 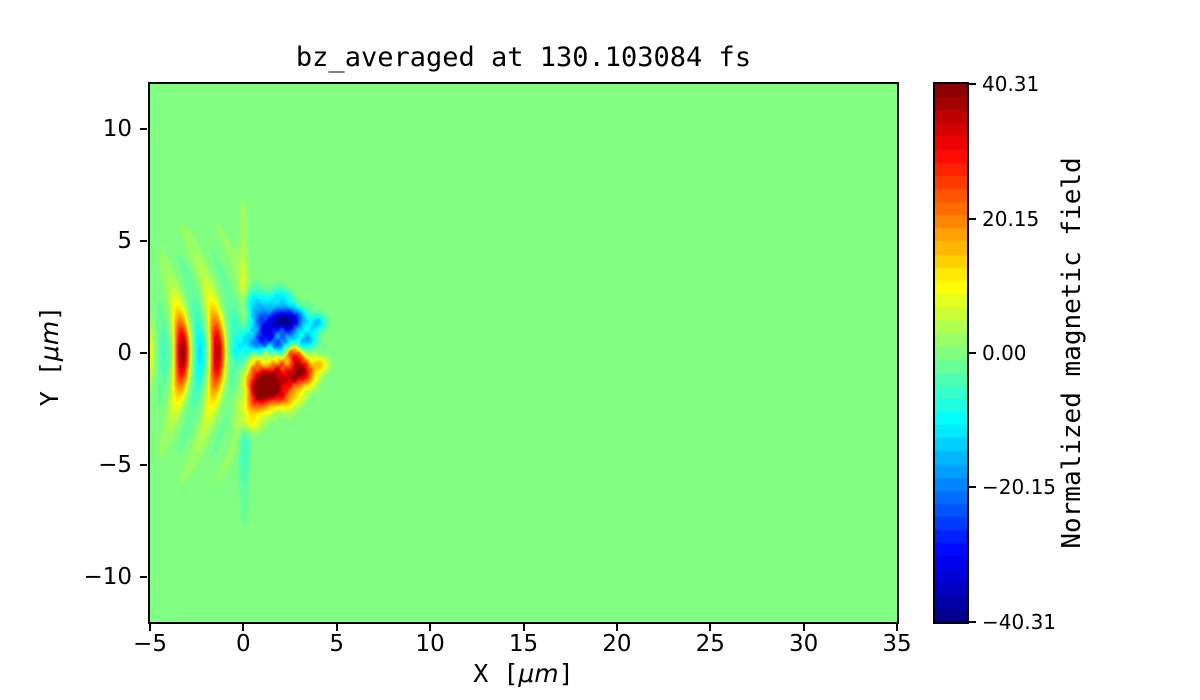 What do you see at coordinates (803, 644) in the screenshot?
I see `x-tick-label: 30` at bounding box center [803, 644].